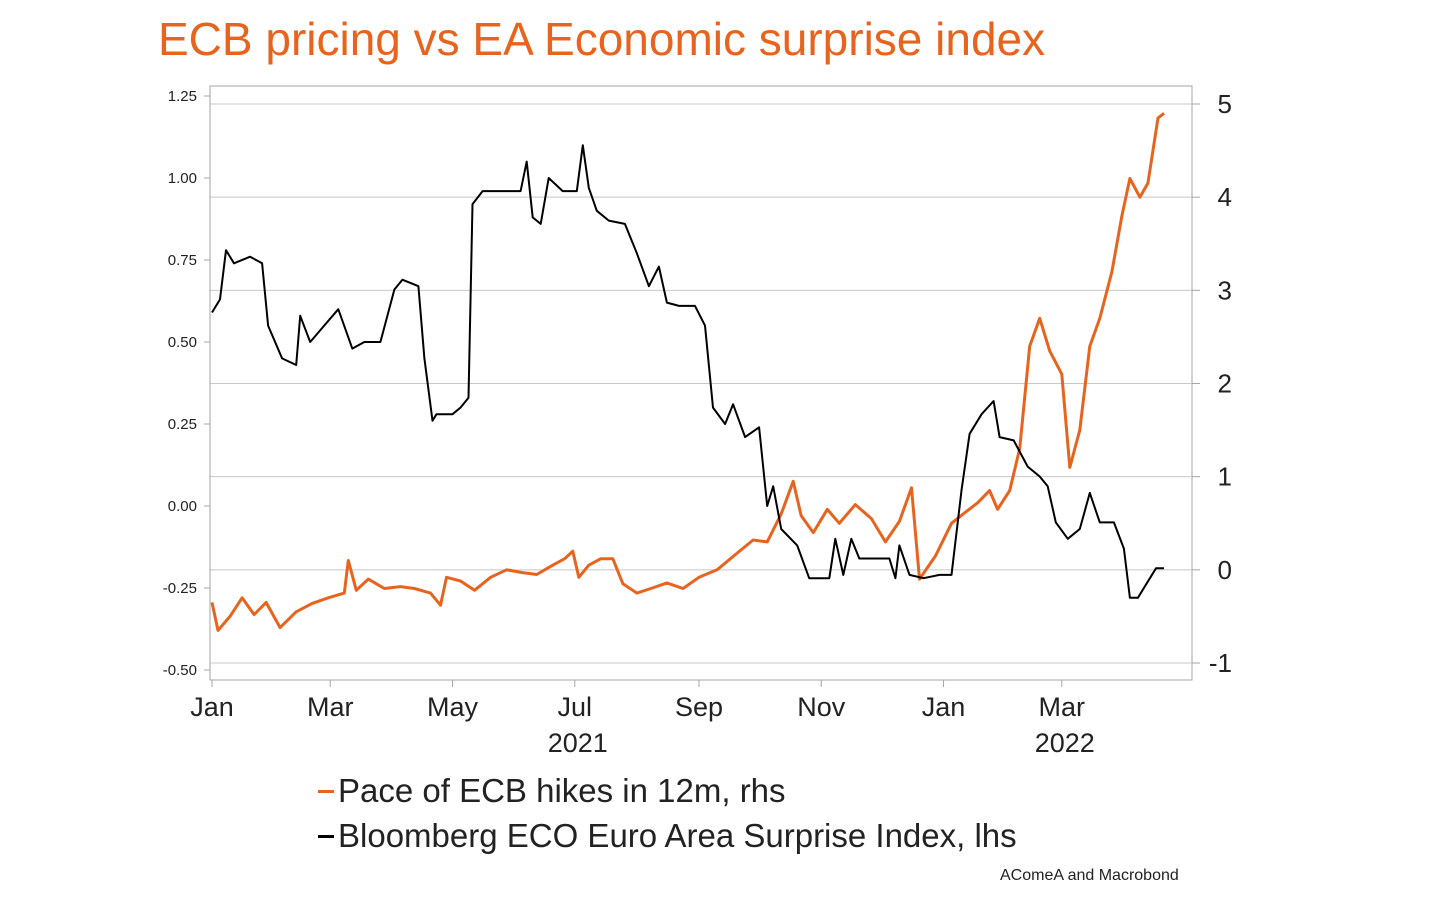  Describe the element at coordinates (562, 790) in the screenshot. I see `legend-label-ecb-hikes: Pace of ECB hikes in 12m, rhs` at that location.